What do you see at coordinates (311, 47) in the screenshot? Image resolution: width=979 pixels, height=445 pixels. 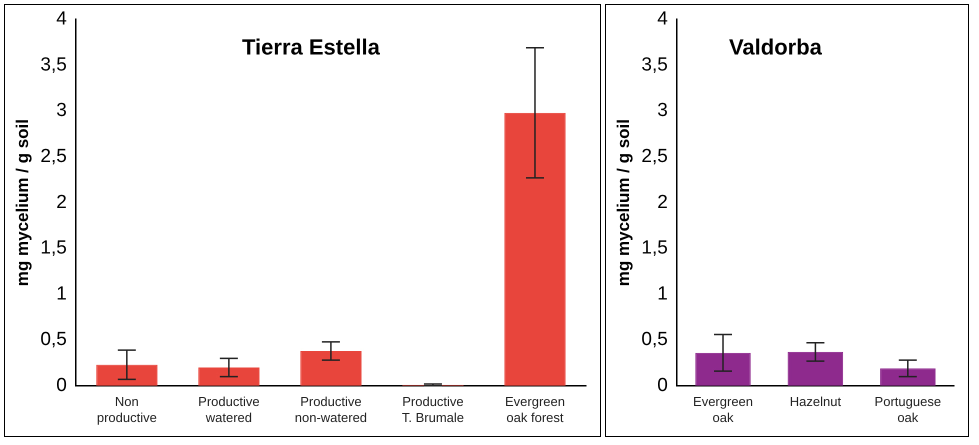 I see `text: Tierra Estella` at bounding box center [311, 47].